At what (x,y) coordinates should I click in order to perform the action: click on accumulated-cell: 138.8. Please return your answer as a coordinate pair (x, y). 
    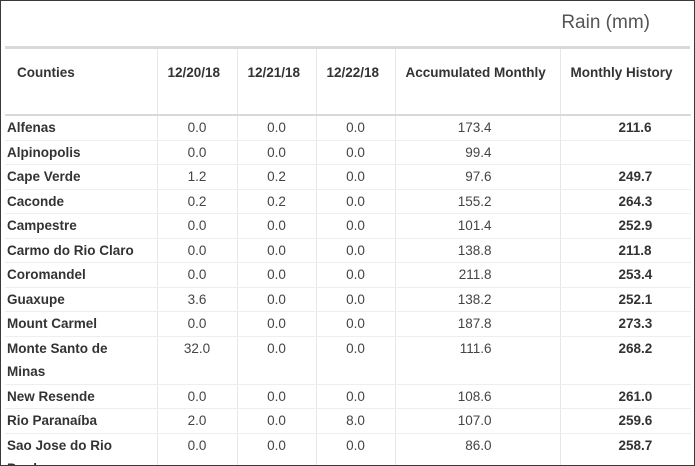
    Looking at the image, I should click on (478, 250).